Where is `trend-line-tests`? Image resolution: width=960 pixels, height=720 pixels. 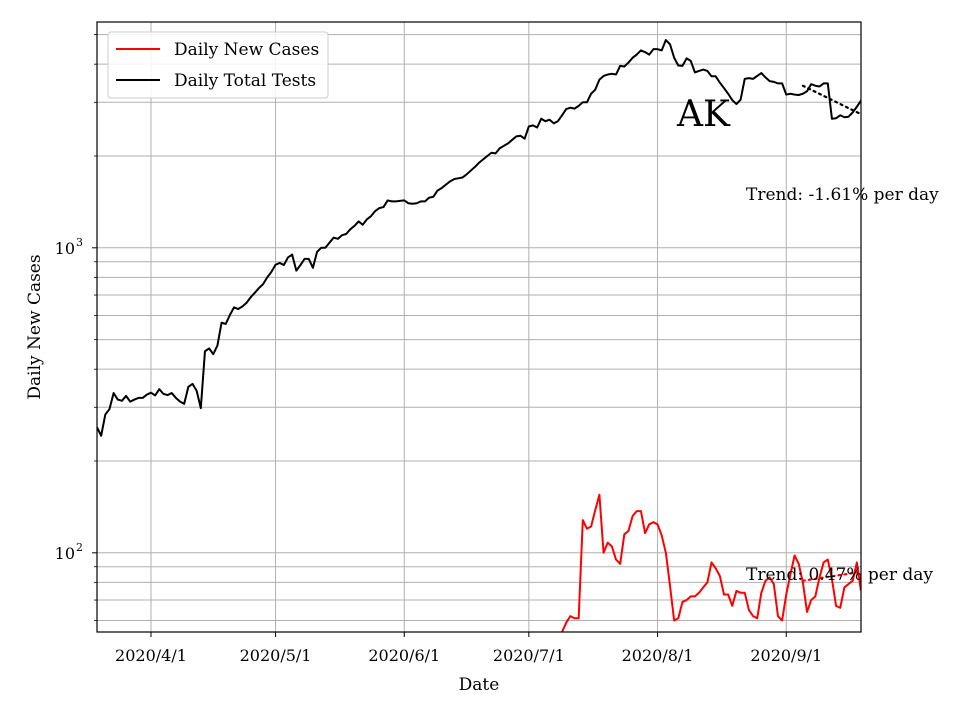 trend-line-tests is located at coordinates (831, 100).